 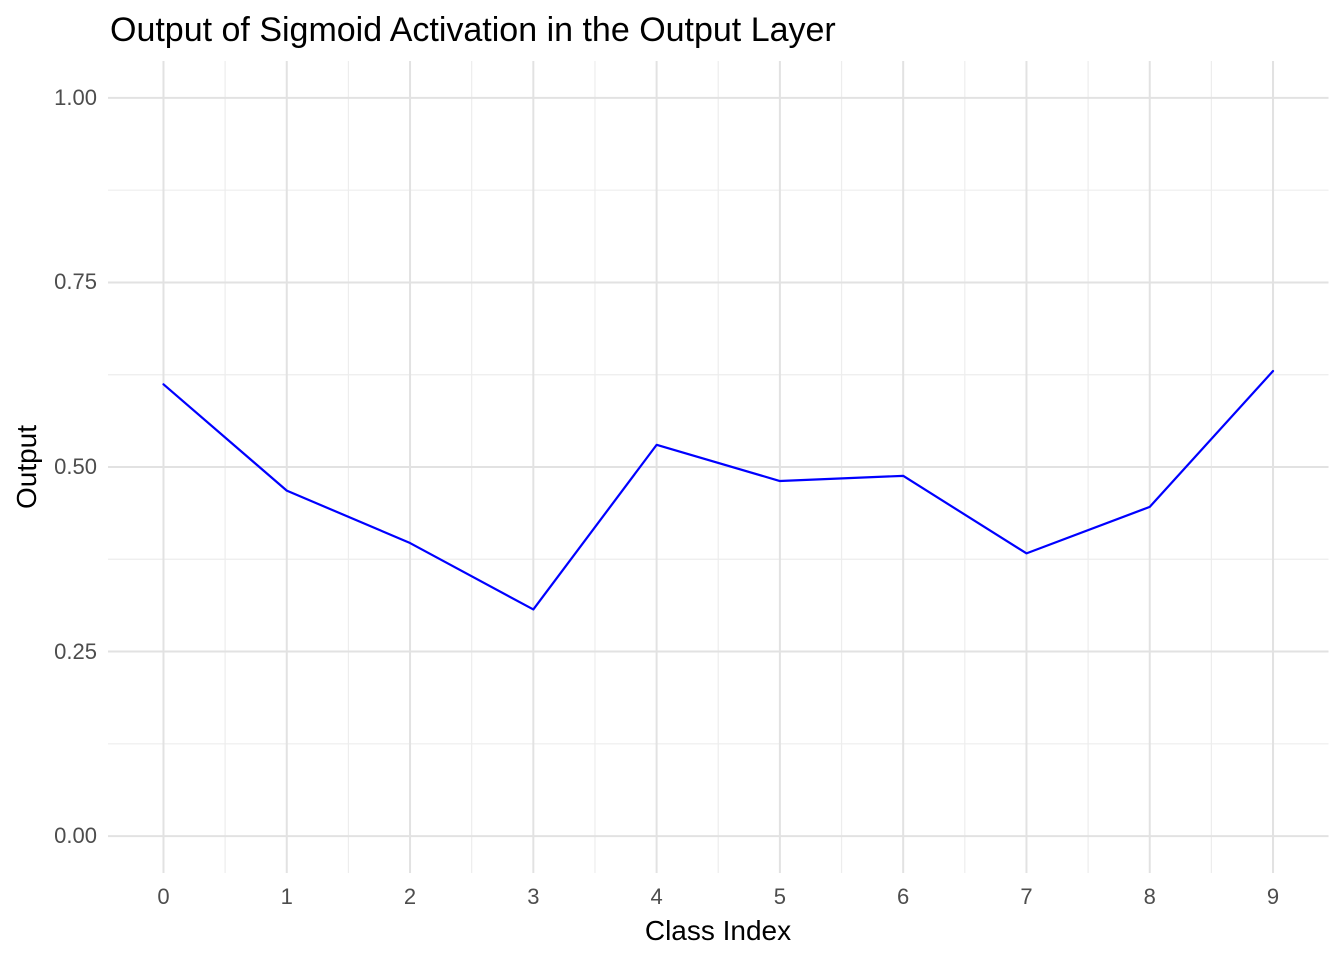 I want to click on x-axis-title: Class Index, so click(x=718, y=930).